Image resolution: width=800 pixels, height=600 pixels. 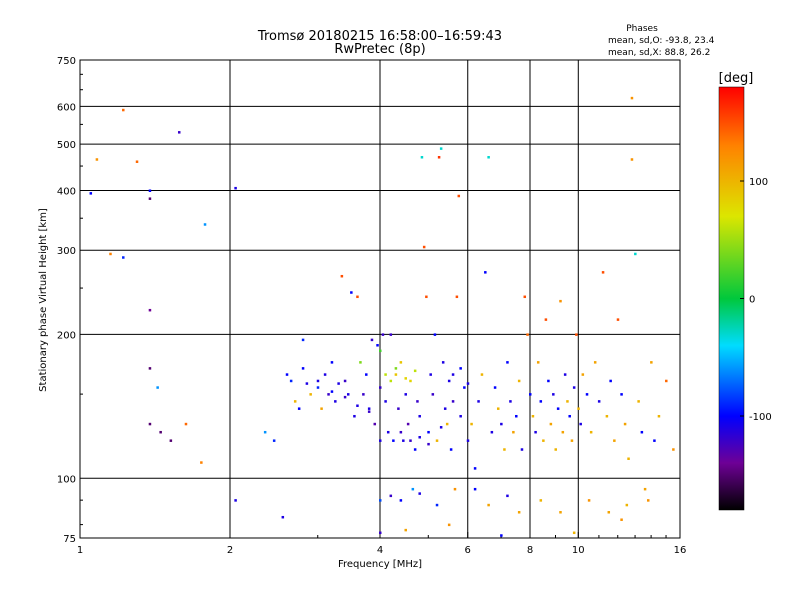 I want to click on colorbar-label: [deg], so click(x=736, y=78).